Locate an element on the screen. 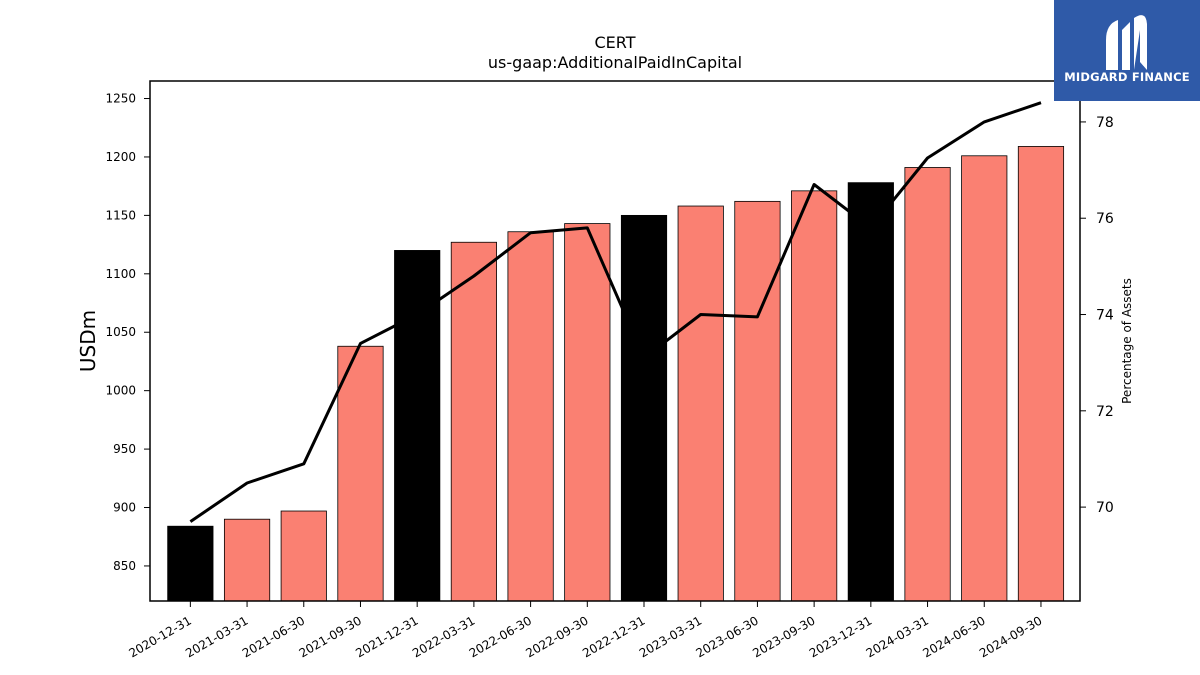 This screenshot has height=675, width=1200. y2-tick-label: 76 is located at coordinates (1105, 219).